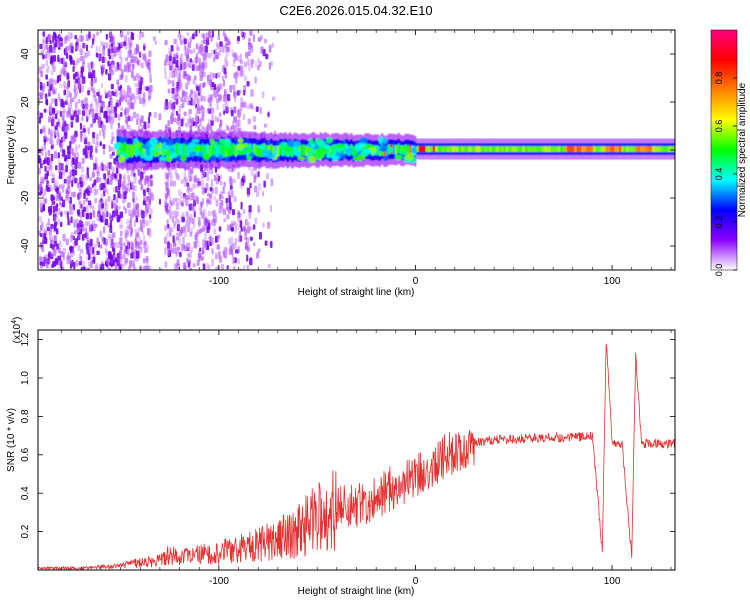 The height and width of the screenshot is (600, 750). Describe the element at coordinates (14, 322) in the screenshot. I see `snr-y-multiplier-exponent: 4` at that location.